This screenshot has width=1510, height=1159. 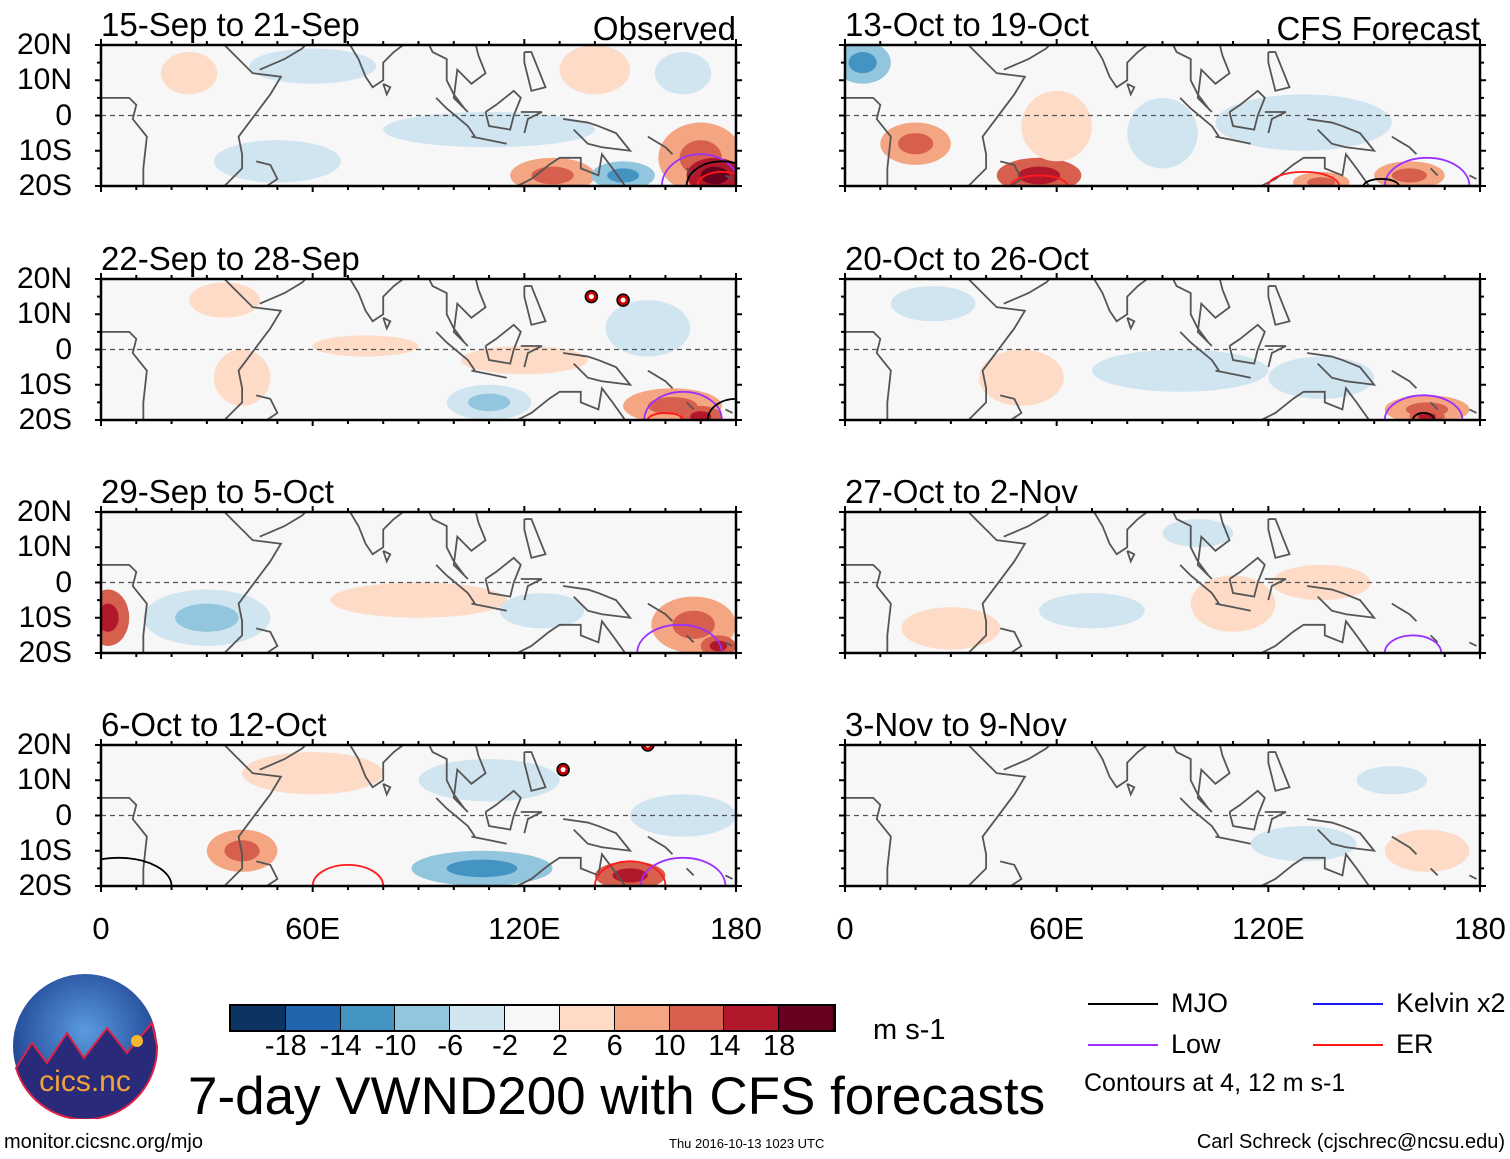 I want to click on colorbar-label: -18, so click(x=285, y=1046).